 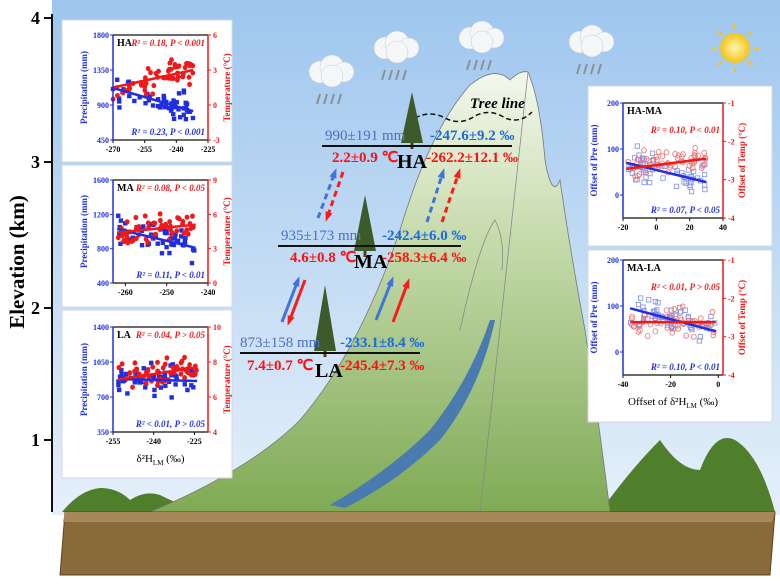 What do you see at coordinates (35, 162) in the screenshot?
I see `elevation-tick: 3` at bounding box center [35, 162].